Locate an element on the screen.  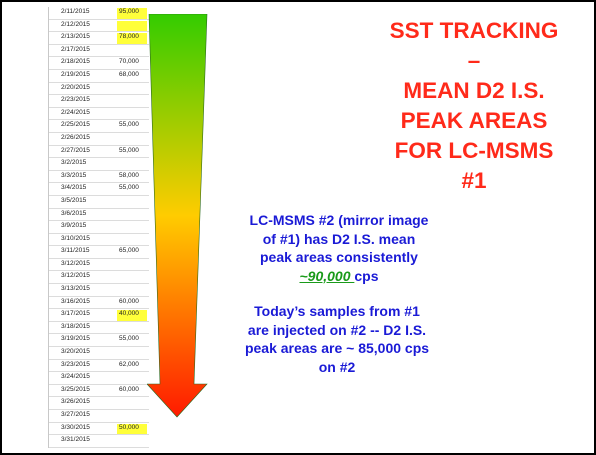
note-line: peak areas consistently is located at coordinates (339, 257).